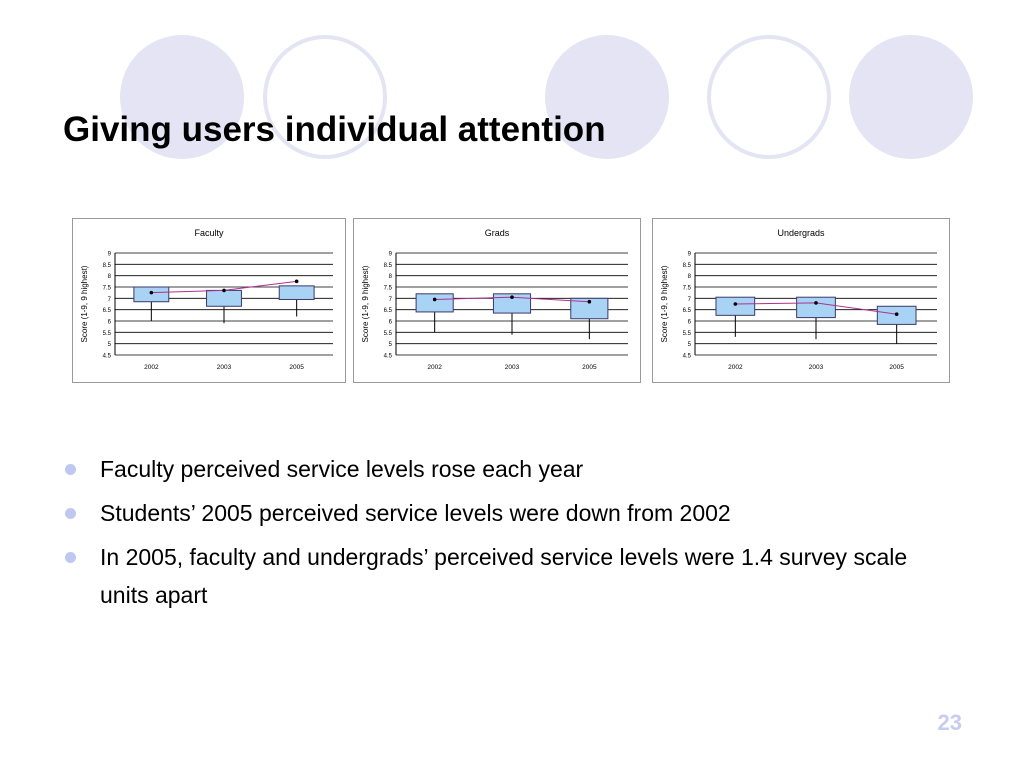 The height and width of the screenshot is (768, 1024). Describe the element at coordinates (497, 233) in the screenshot. I see `chart-title: Grads` at that location.